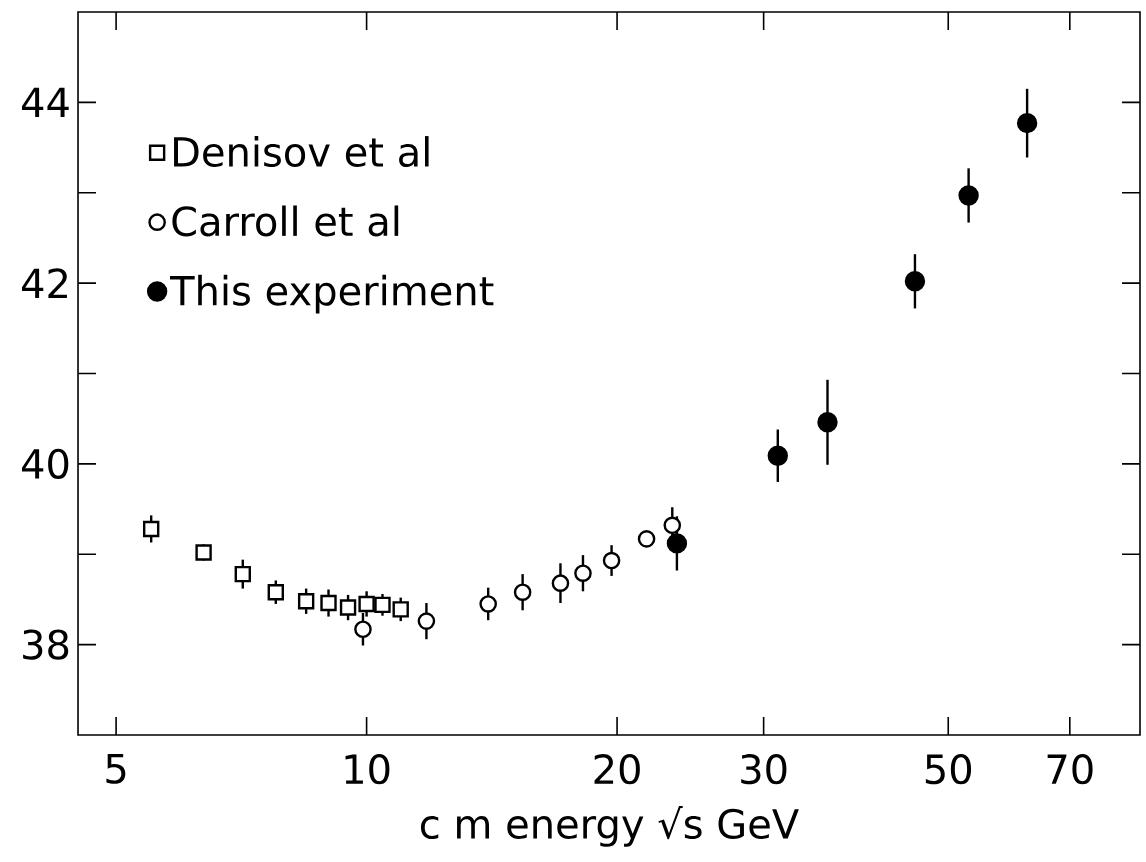 This screenshot has width=1146, height=862. What do you see at coordinates (332, 294) in the screenshot?
I see `legend-label: This experiment` at bounding box center [332, 294].